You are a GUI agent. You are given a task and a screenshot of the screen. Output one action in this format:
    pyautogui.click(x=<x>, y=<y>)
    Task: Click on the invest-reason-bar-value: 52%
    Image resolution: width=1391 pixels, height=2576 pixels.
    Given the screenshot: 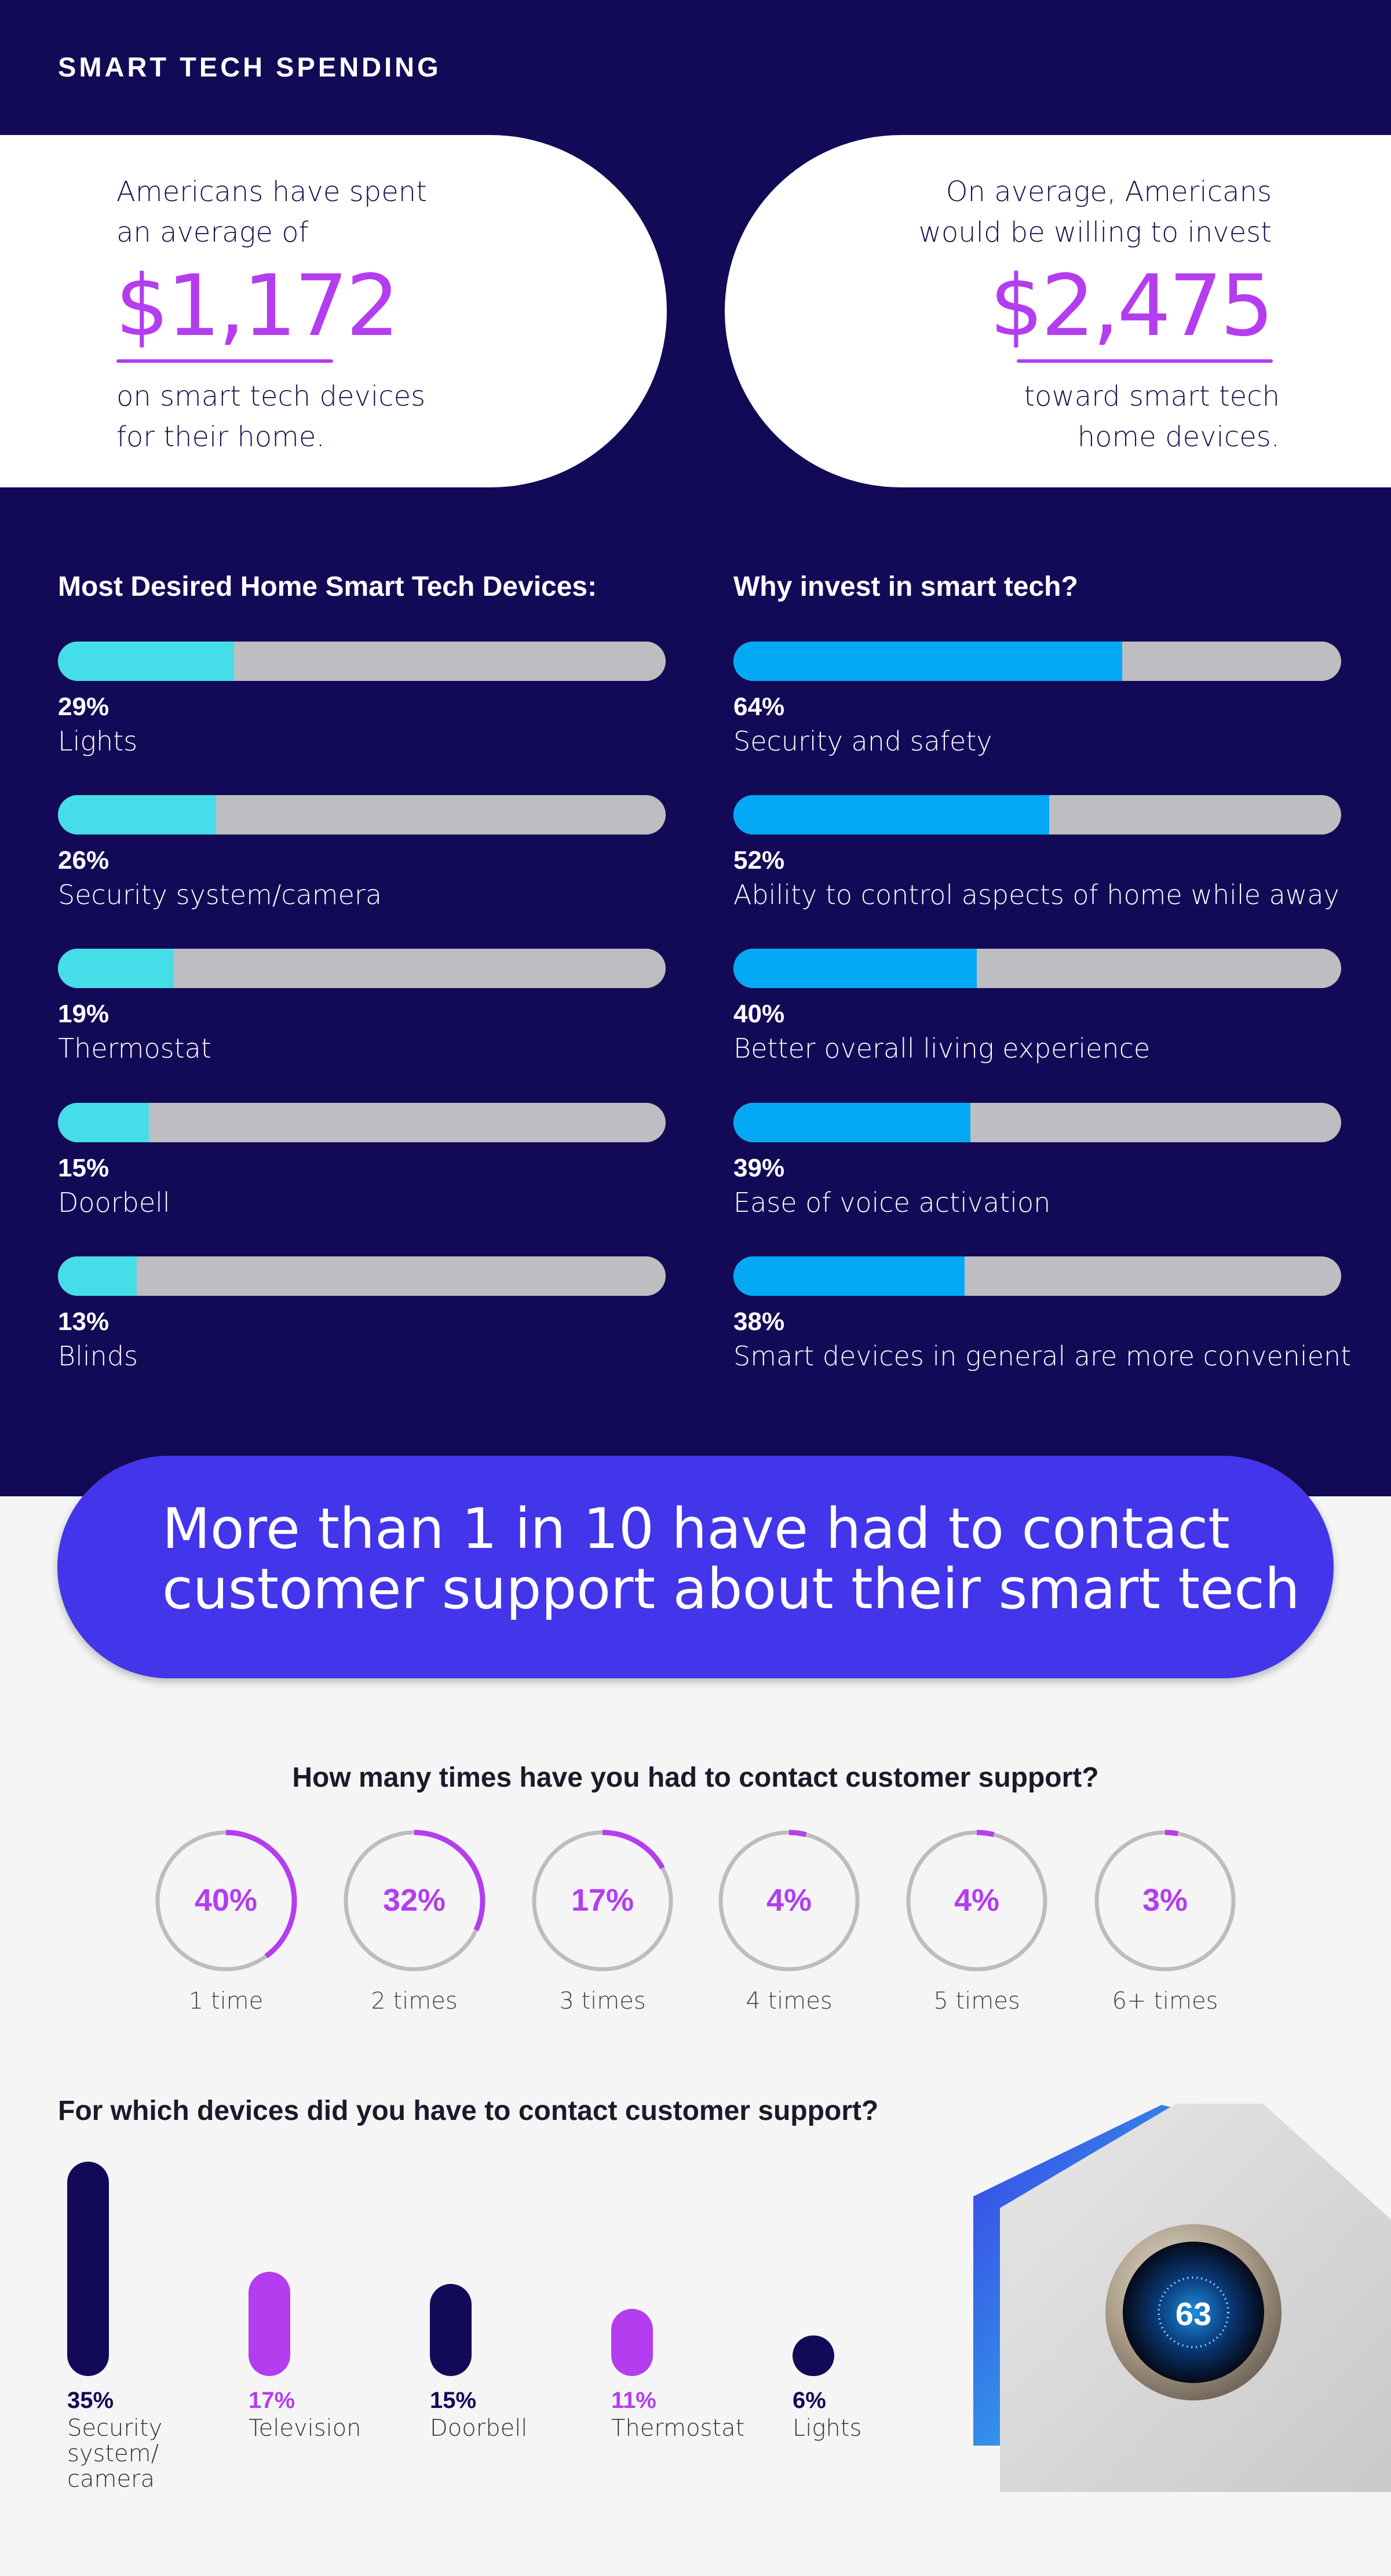 What is the action you would take?
    pyautogui.click(x=759, y=860)
    